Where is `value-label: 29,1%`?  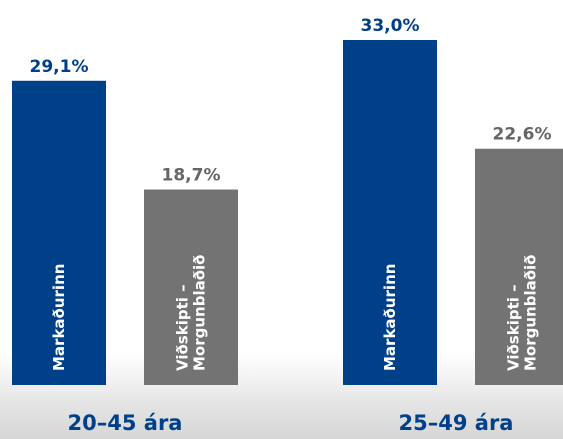 value-label: 29,1% is located at coordinates (59, 67).